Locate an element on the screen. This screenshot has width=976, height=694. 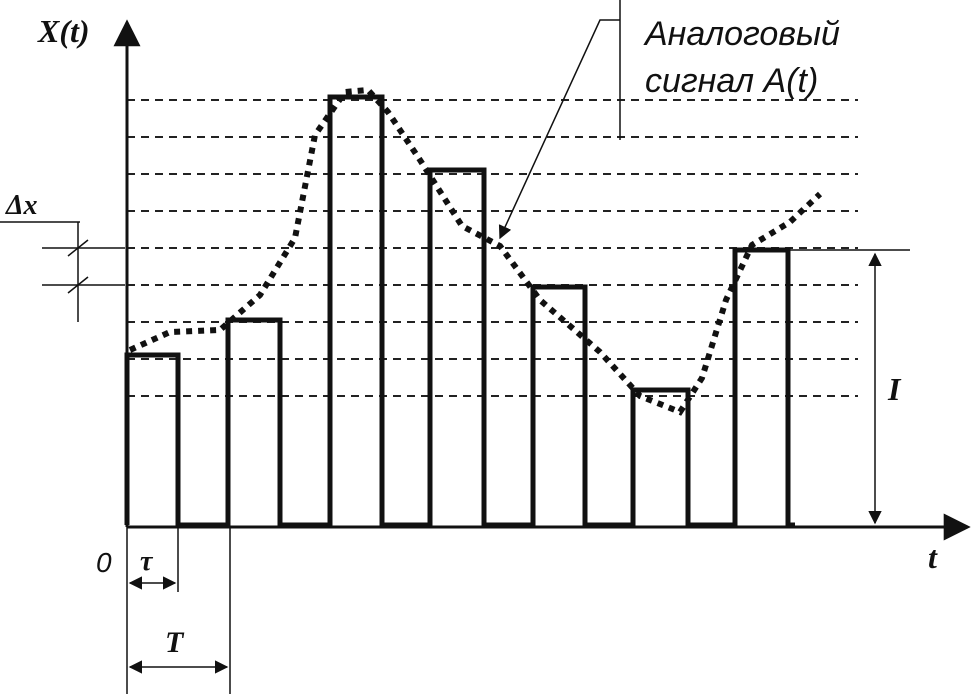
origin-label: 0 is located at coordinates (104, 562).